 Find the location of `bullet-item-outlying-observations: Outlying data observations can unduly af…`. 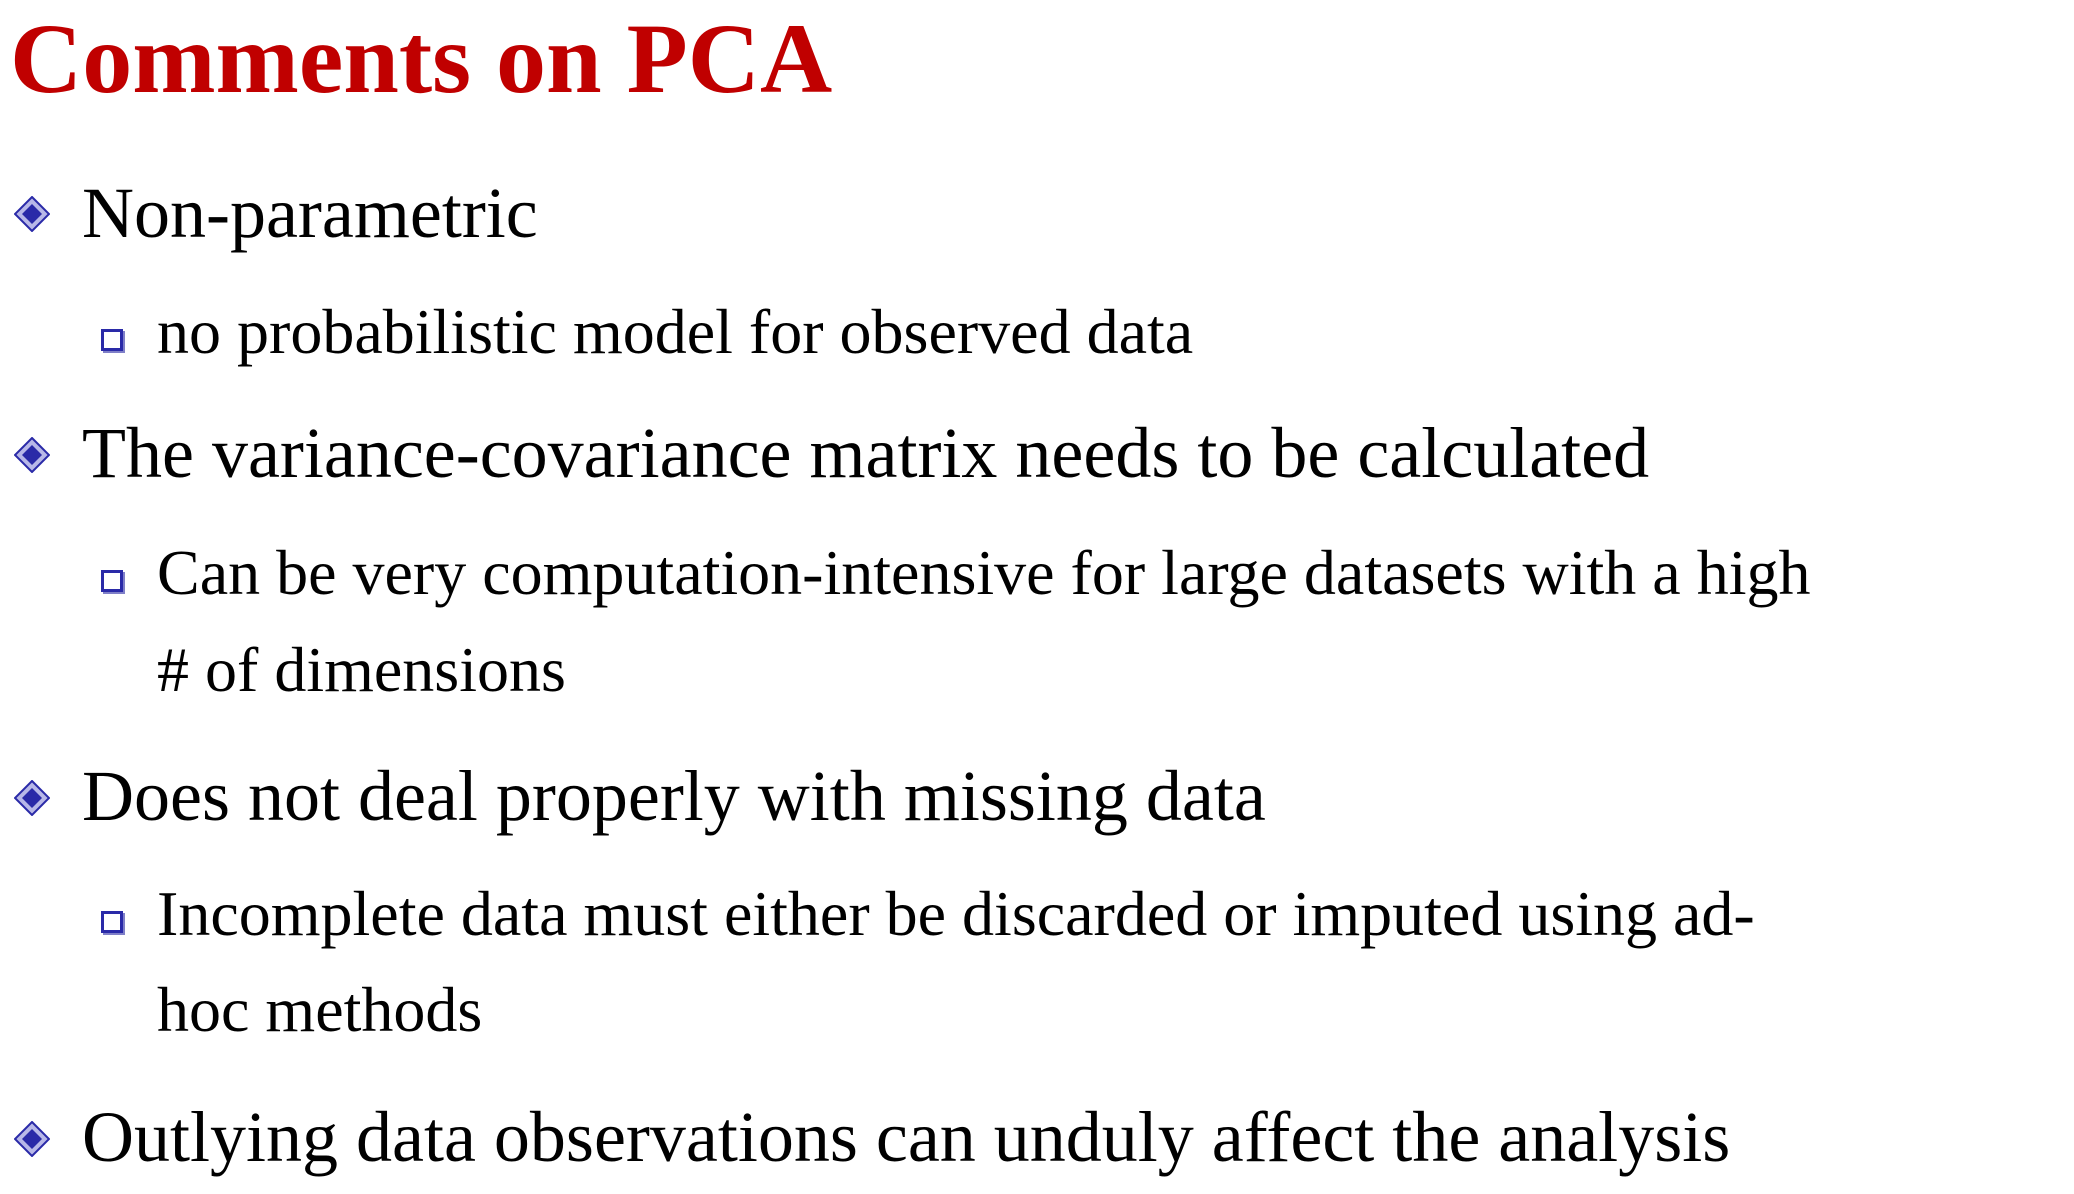

bullet-item-outlying-observations: Outlying data observations can unduly af… is located at coordinates (906, 1137).